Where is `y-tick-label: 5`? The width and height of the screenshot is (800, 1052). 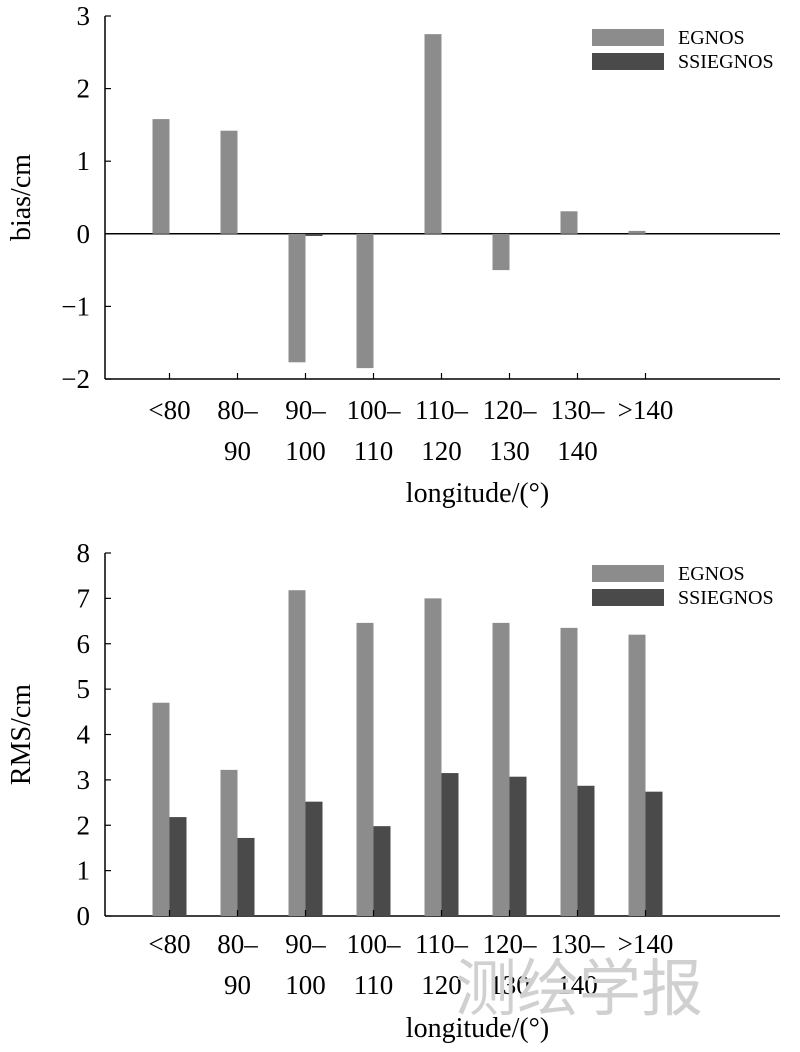 y-tick-label: 5 is located at coordinates (84, 689).